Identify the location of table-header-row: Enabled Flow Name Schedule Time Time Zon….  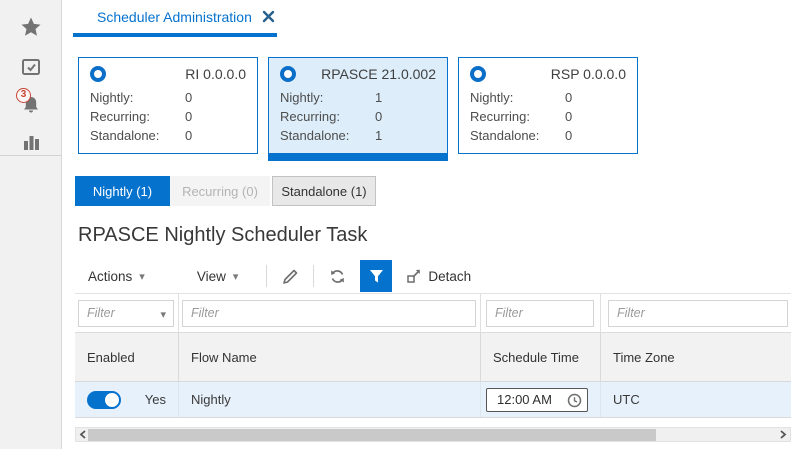
(433, 357).